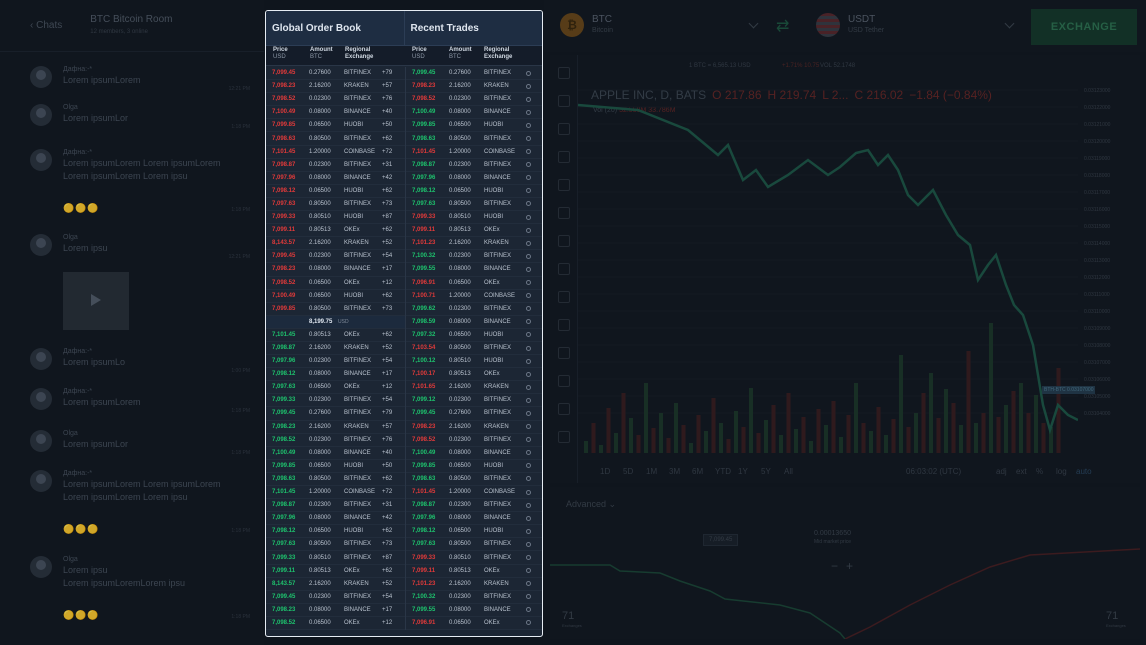  What do you see at coordinates (474, 427) in the screenshot?
I see `trade-row: 7,098.23 2.16200 KRAKEN` at bounding box center [474, 427].